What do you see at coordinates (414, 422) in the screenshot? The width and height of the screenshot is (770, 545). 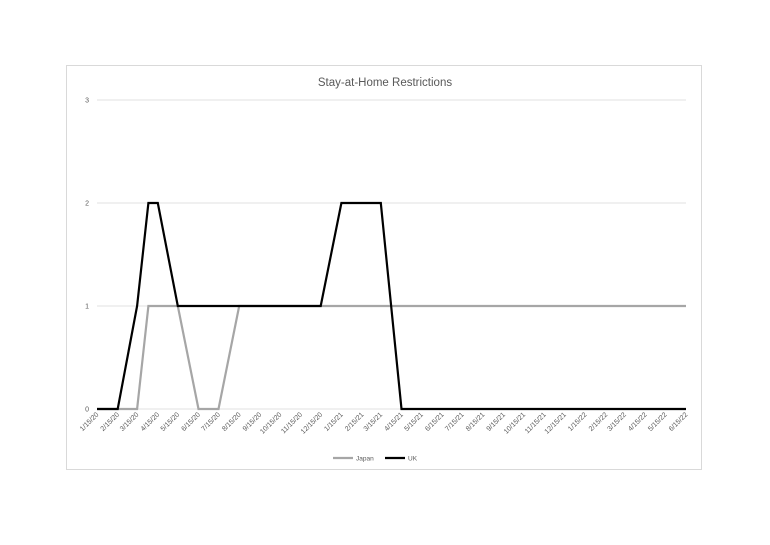 I see `x-tick-label: 5/15/21` at bounding box center [414, 422].